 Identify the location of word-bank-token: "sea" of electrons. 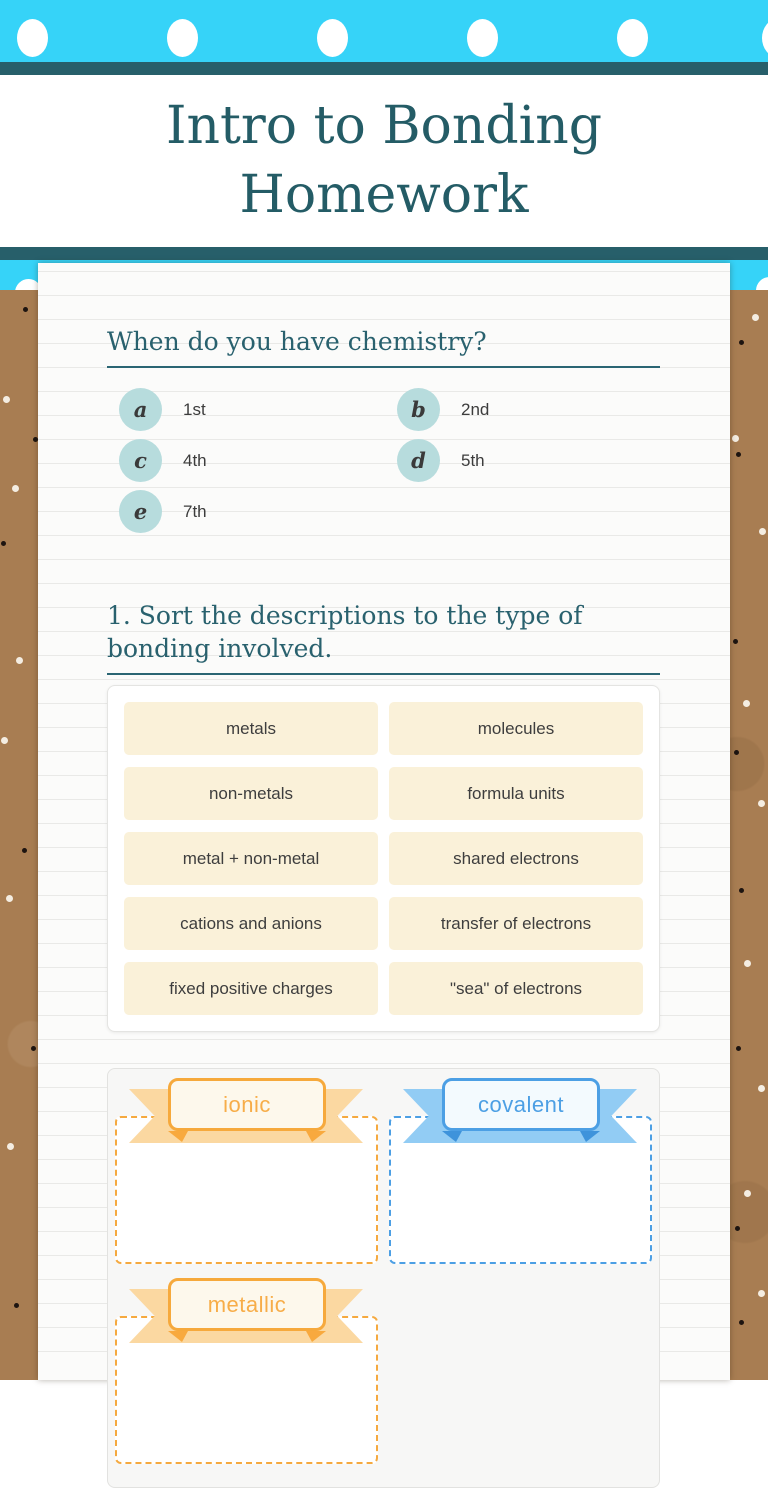
(516, 988).